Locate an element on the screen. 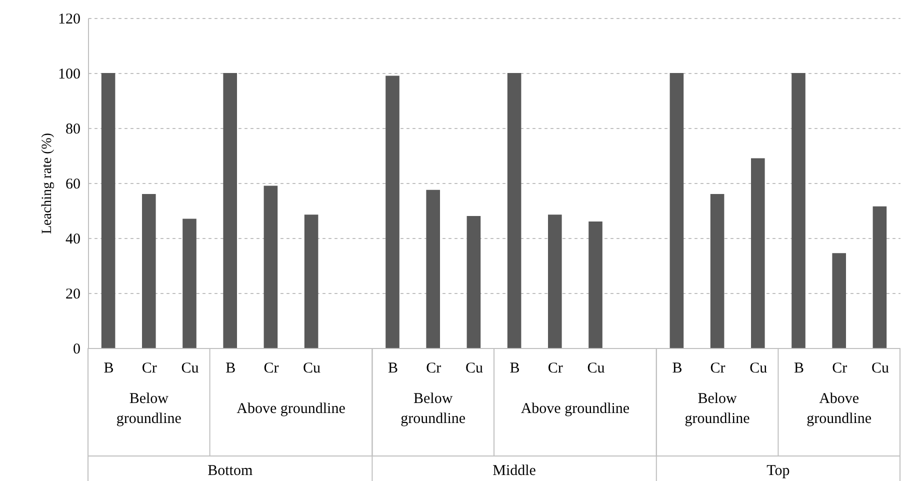 This screenshot has width=904, height=481. y-tick-label: 100 is located at coordinates (69, 74).